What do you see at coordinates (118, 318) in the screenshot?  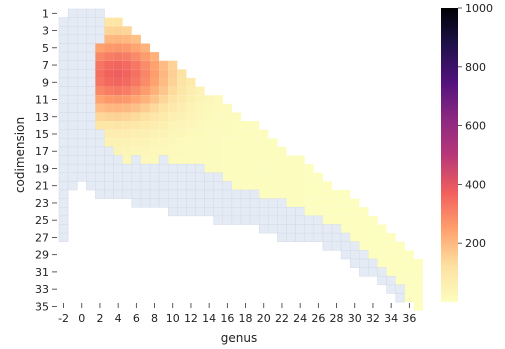 I see `x-tick-label: 4` at bounding box center [118, 318].